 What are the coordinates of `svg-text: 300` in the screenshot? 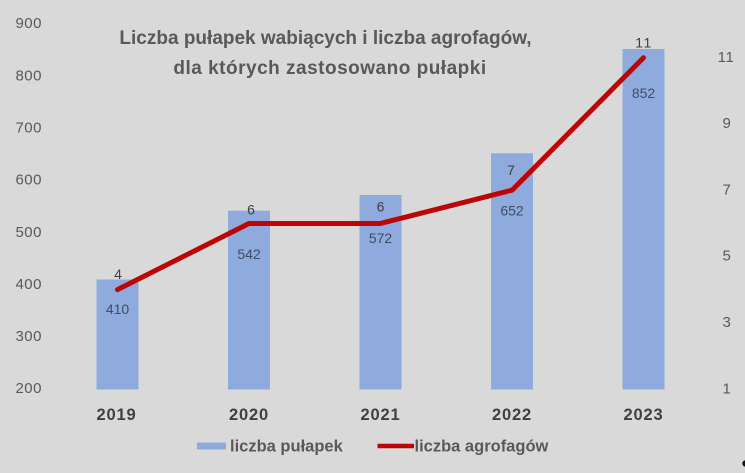 It's located at (28, 336).